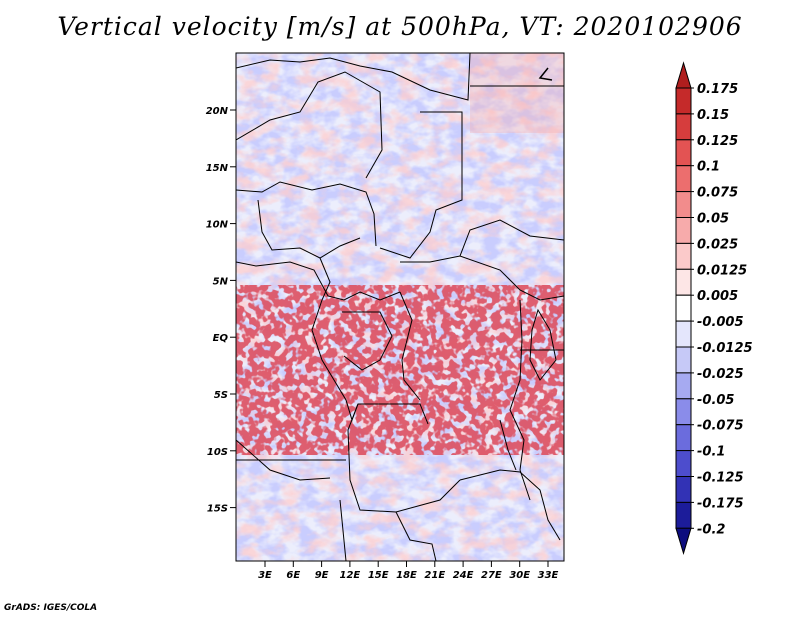  Describe the element at coordinates (720, 322) in the screenshot. I see `colorbar-label: -0.005` at that location.